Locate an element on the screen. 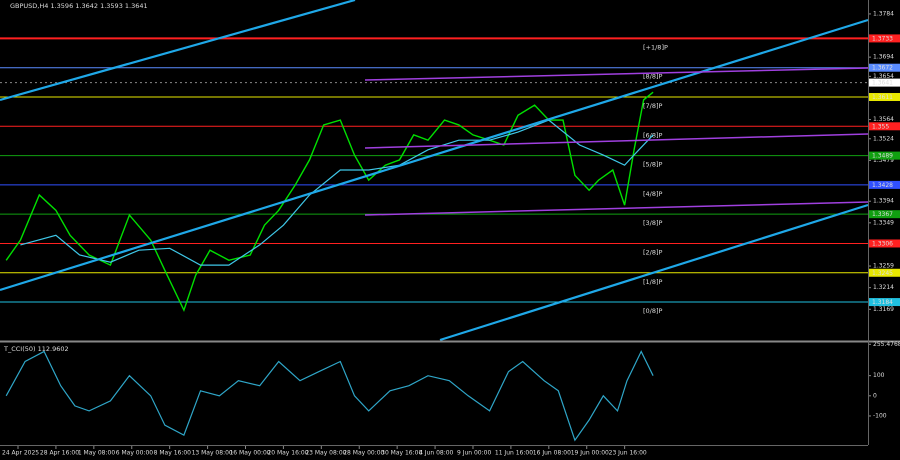 The height and width of the screenshot is (460, 900). x-tick-label: 4 Jun 08:00 is located at coordinates (436, 453).